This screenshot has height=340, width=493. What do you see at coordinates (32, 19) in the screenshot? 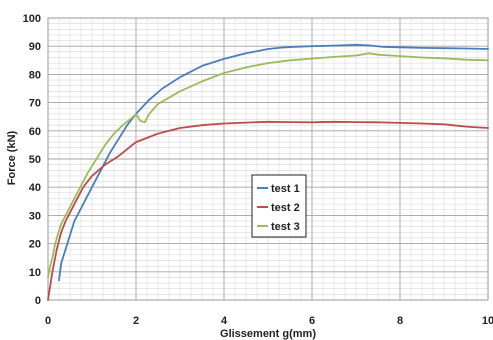
I see `y-tick-label: 100` at bounding box center [32, 19].